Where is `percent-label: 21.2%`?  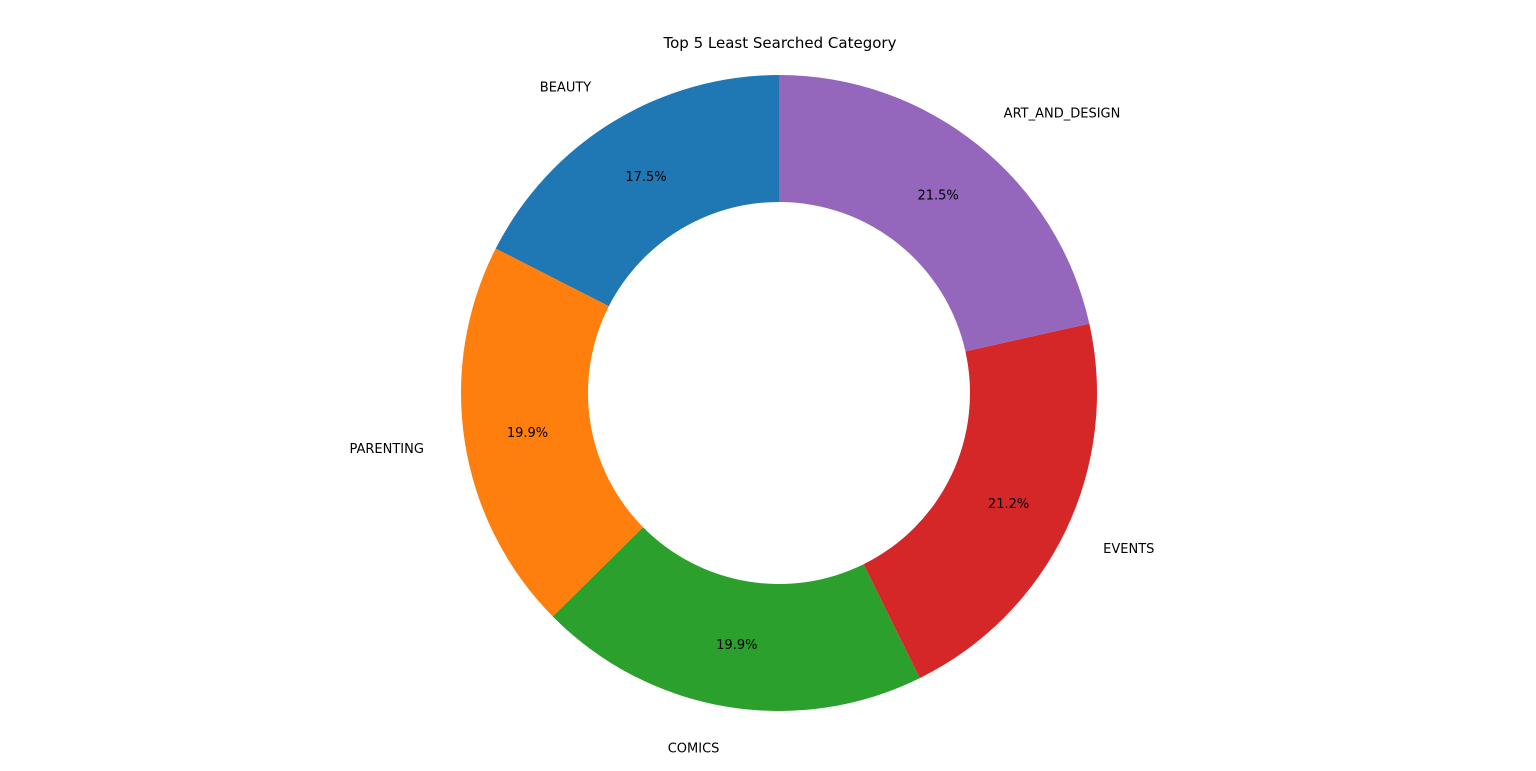 percent-label: 21.2% is located at coordinates (1008, 504).